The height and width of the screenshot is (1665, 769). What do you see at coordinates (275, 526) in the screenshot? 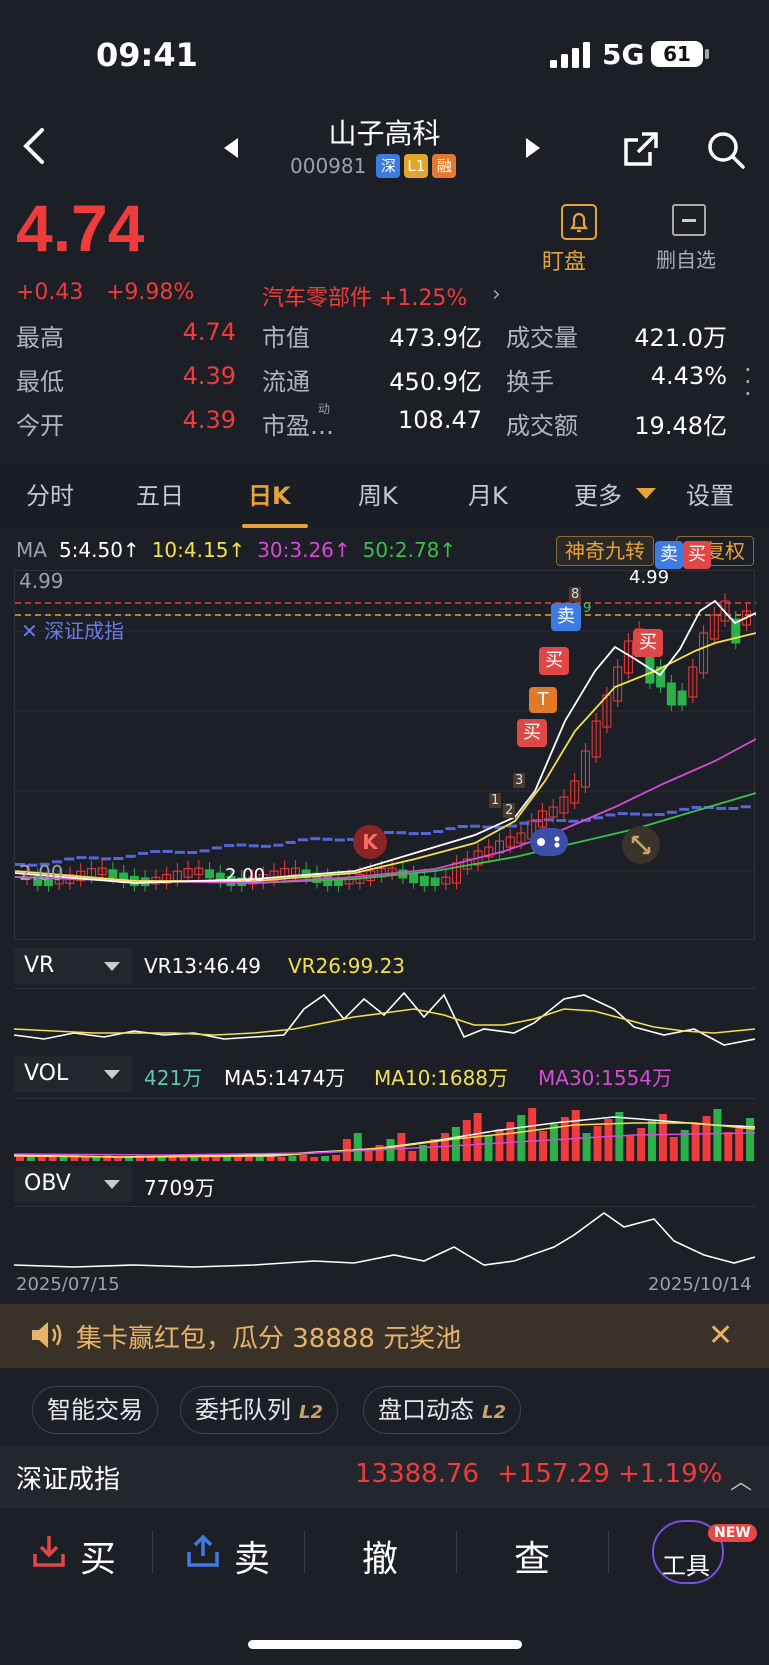
I see `tab-underline` at bounding box center [275, 526].